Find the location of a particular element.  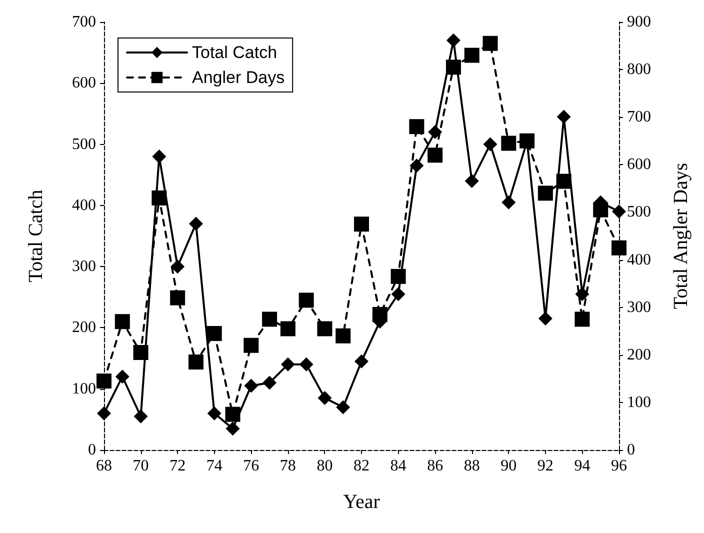

y2-tick-label: 600 is located at coordinates (639, 165).